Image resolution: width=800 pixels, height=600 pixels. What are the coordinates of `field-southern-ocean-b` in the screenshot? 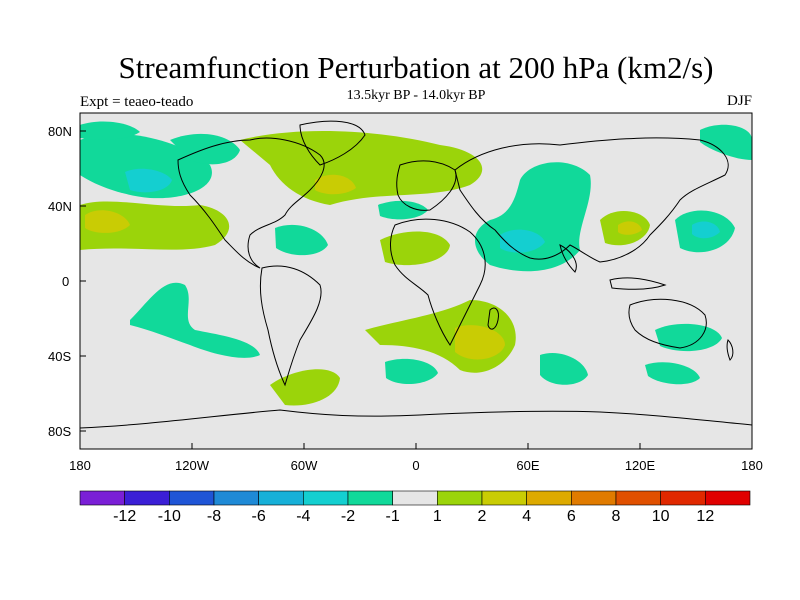 It's located at (564, 368).